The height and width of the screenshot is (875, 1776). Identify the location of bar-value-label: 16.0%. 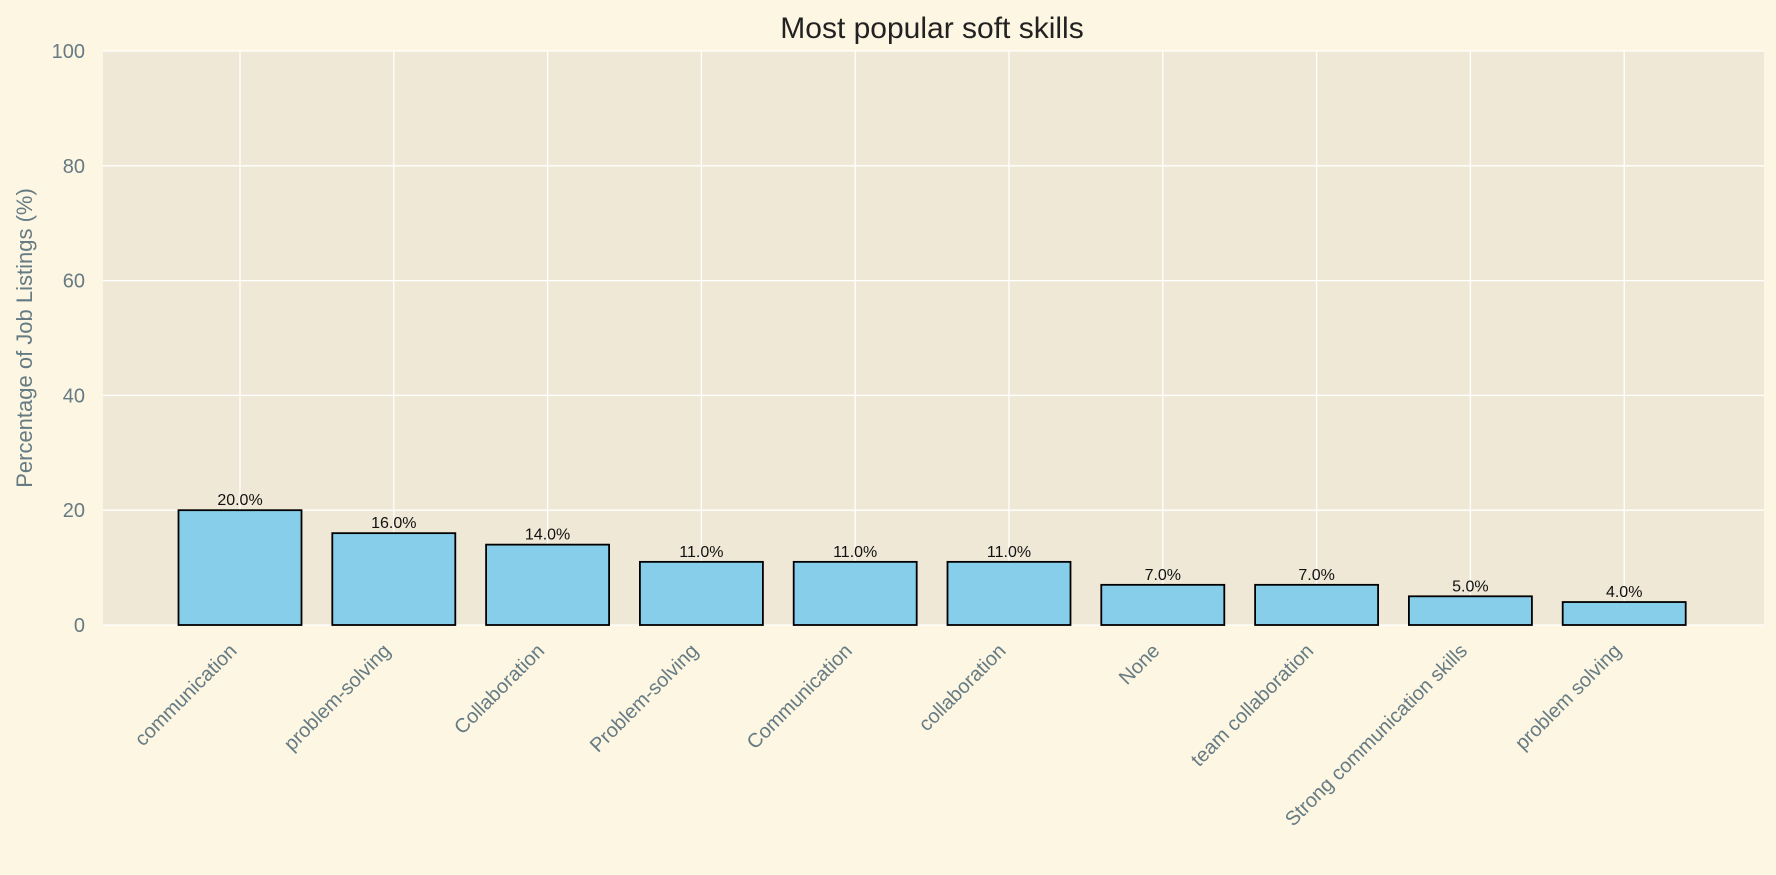
(393, 523).